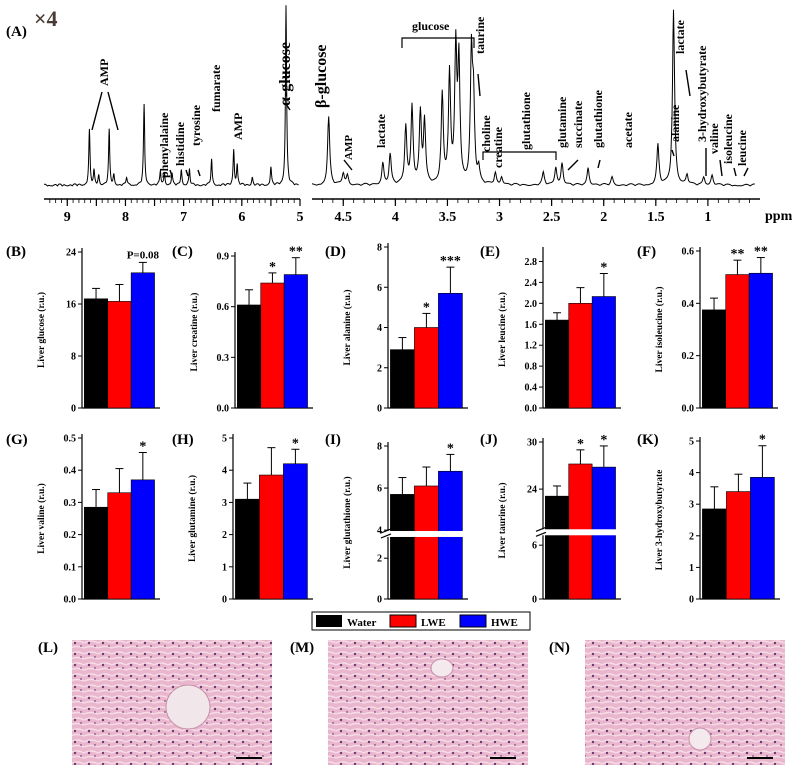 The height and width of the screenshot is (774, 797). I want to click on ppm-unit: ppm, so click(779, 216).